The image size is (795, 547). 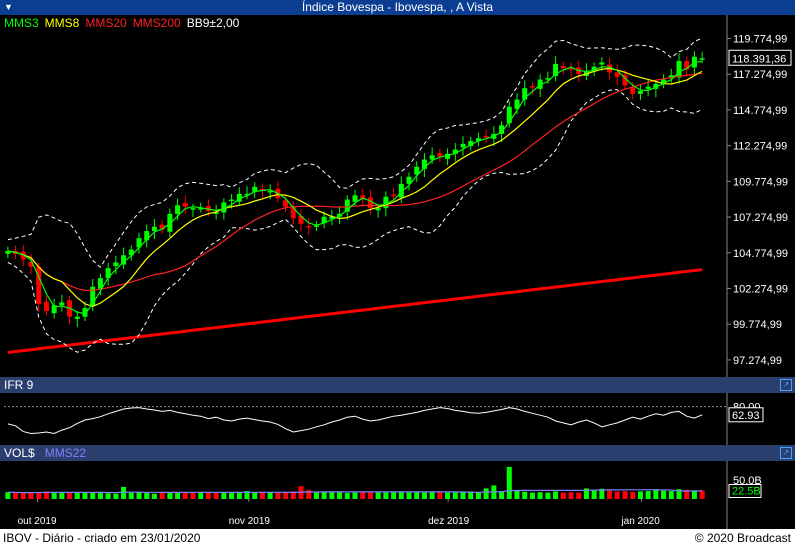 I want to click on x-tick-label: nov 2019, so click(x=250, y=521).